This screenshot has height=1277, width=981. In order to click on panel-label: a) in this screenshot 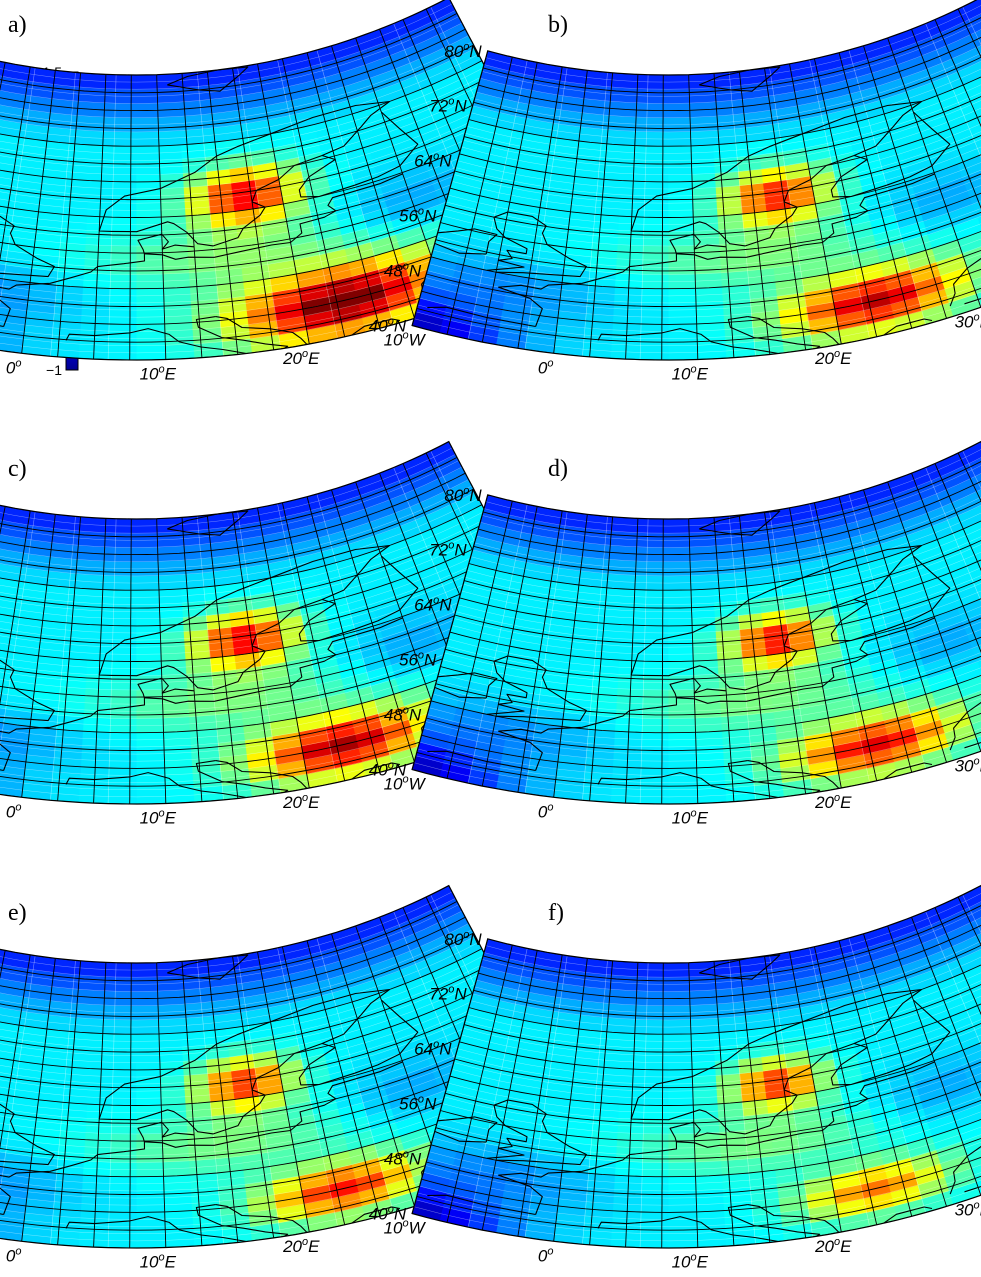, I will do `click(17, 25)`.